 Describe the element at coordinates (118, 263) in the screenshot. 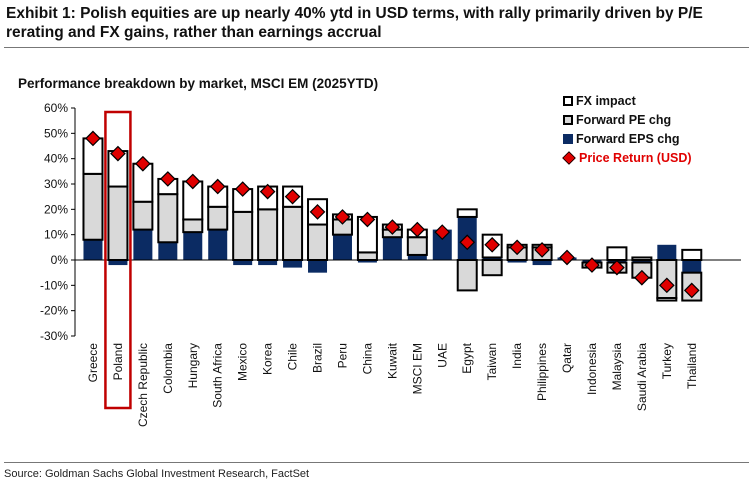

I see `bar-forward-eps-chg-poland` at that location.